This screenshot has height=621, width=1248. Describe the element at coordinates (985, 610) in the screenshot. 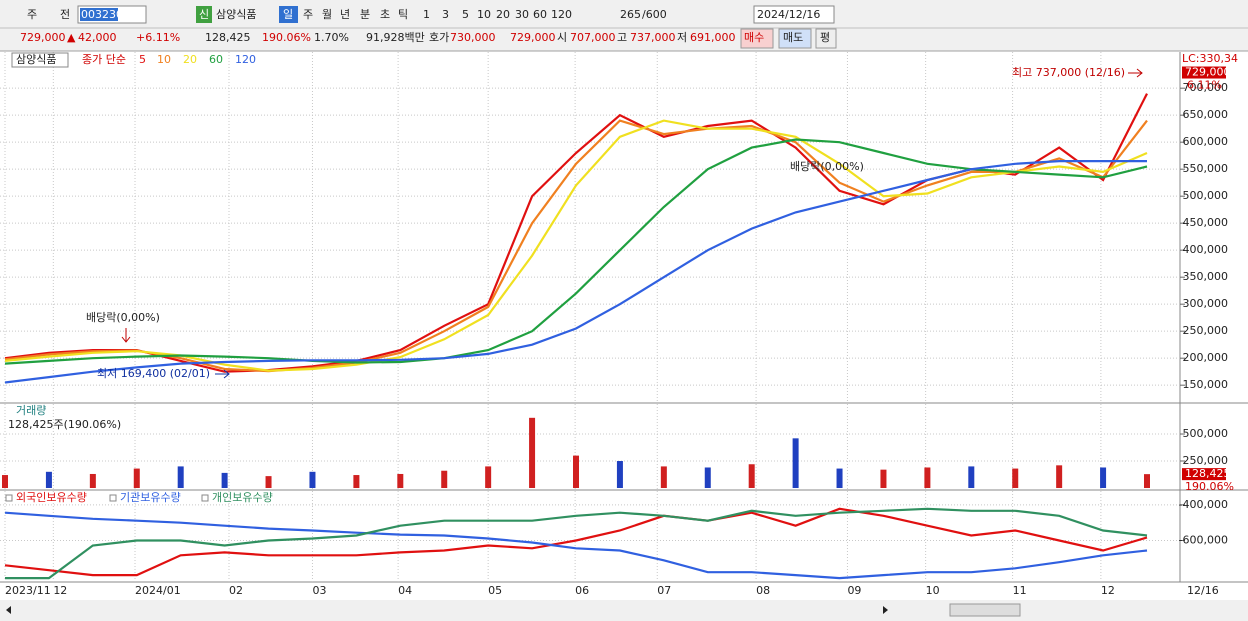

I see `scroll-thumb` at that location.